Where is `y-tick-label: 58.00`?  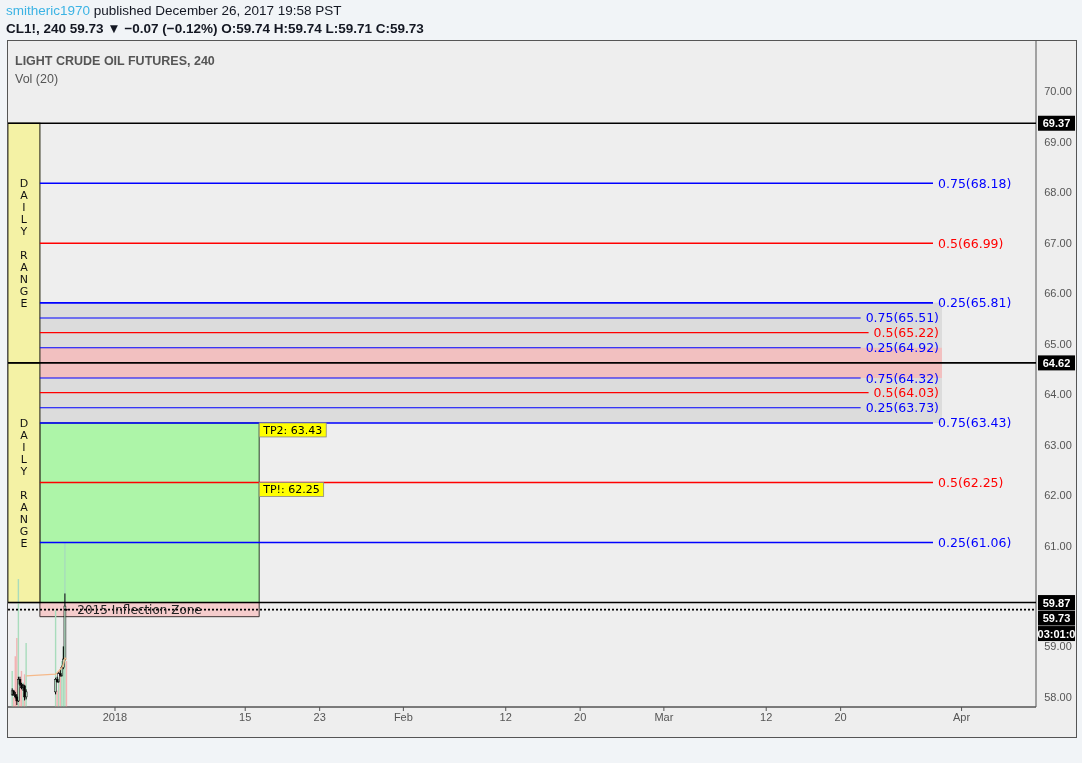 y-tick-label: 58.00 is located at coordinates (1058, 696).